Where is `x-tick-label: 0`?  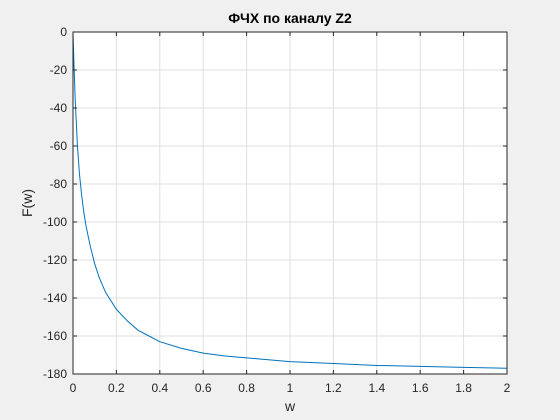
x-tick-label: 0 is located at coordinates (73, 388).